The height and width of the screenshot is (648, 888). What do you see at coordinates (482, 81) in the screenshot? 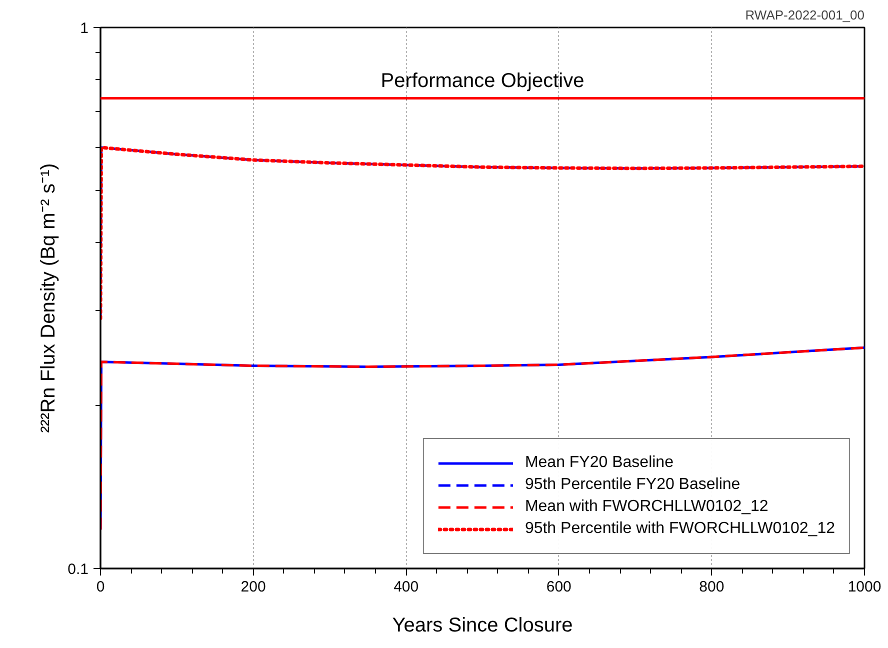
I see `ref-line-label: Performance Objective` at bounding box center [482, 81].